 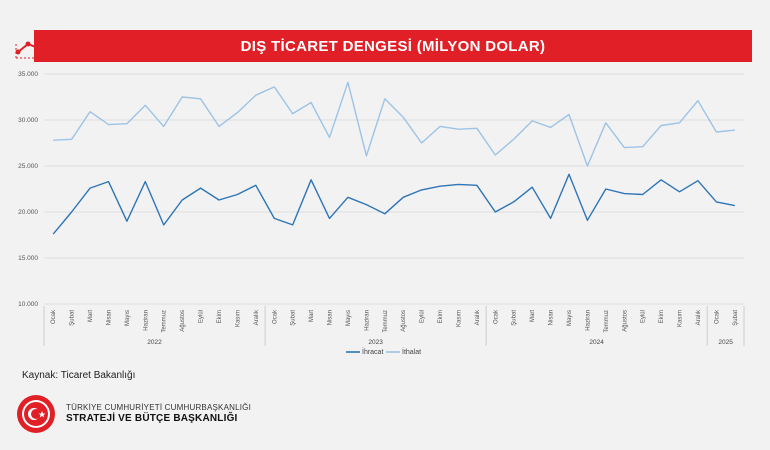 What do you see at coordinates (158, 408) in the screenshot?
I see `org-name-line1: TÜRKİYE CUMHURİYETİ CUMHURBAŞKANLIĞI` at bounding box center [158, 408].